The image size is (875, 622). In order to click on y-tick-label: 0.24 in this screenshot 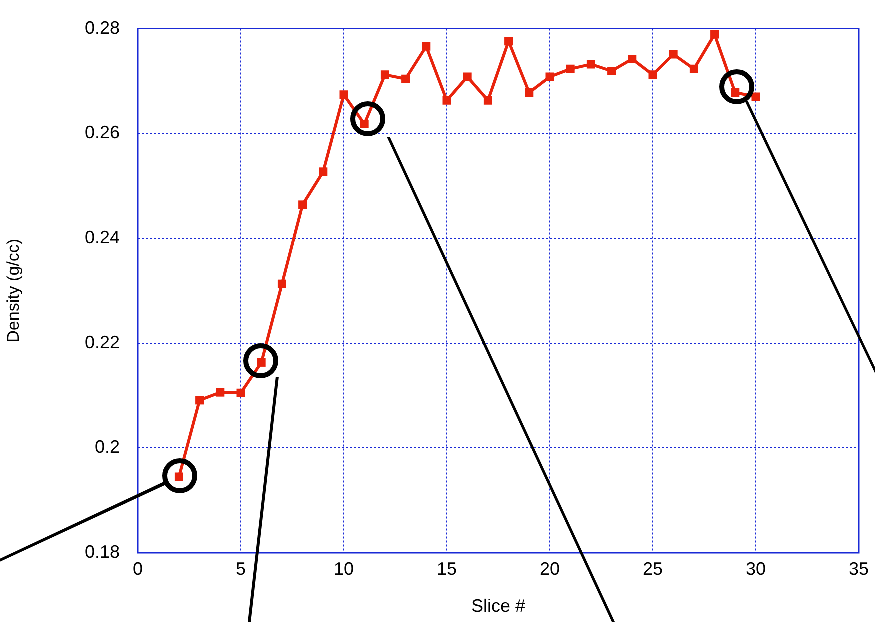, I will do `click(102, 237)`.